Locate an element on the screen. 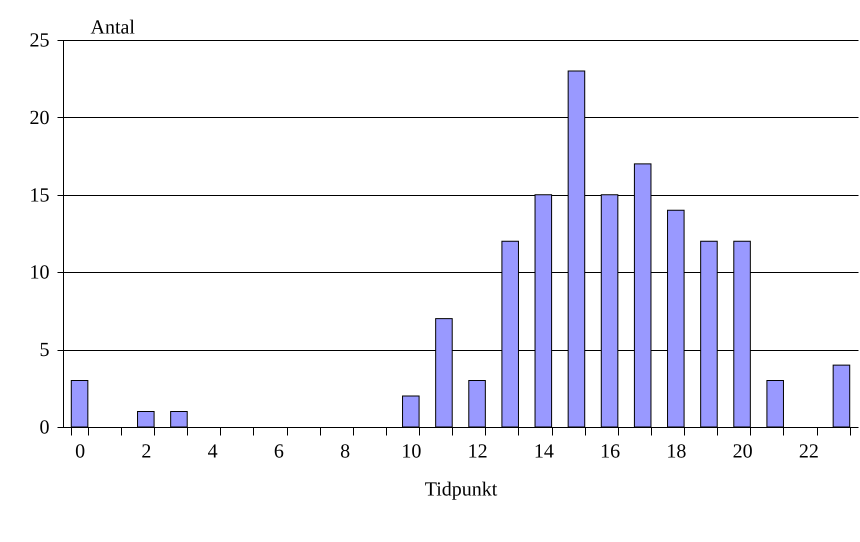 The width and height of the screenshot is (860, 542). x-tick-label: 14 is located at coordinates (544, 451).